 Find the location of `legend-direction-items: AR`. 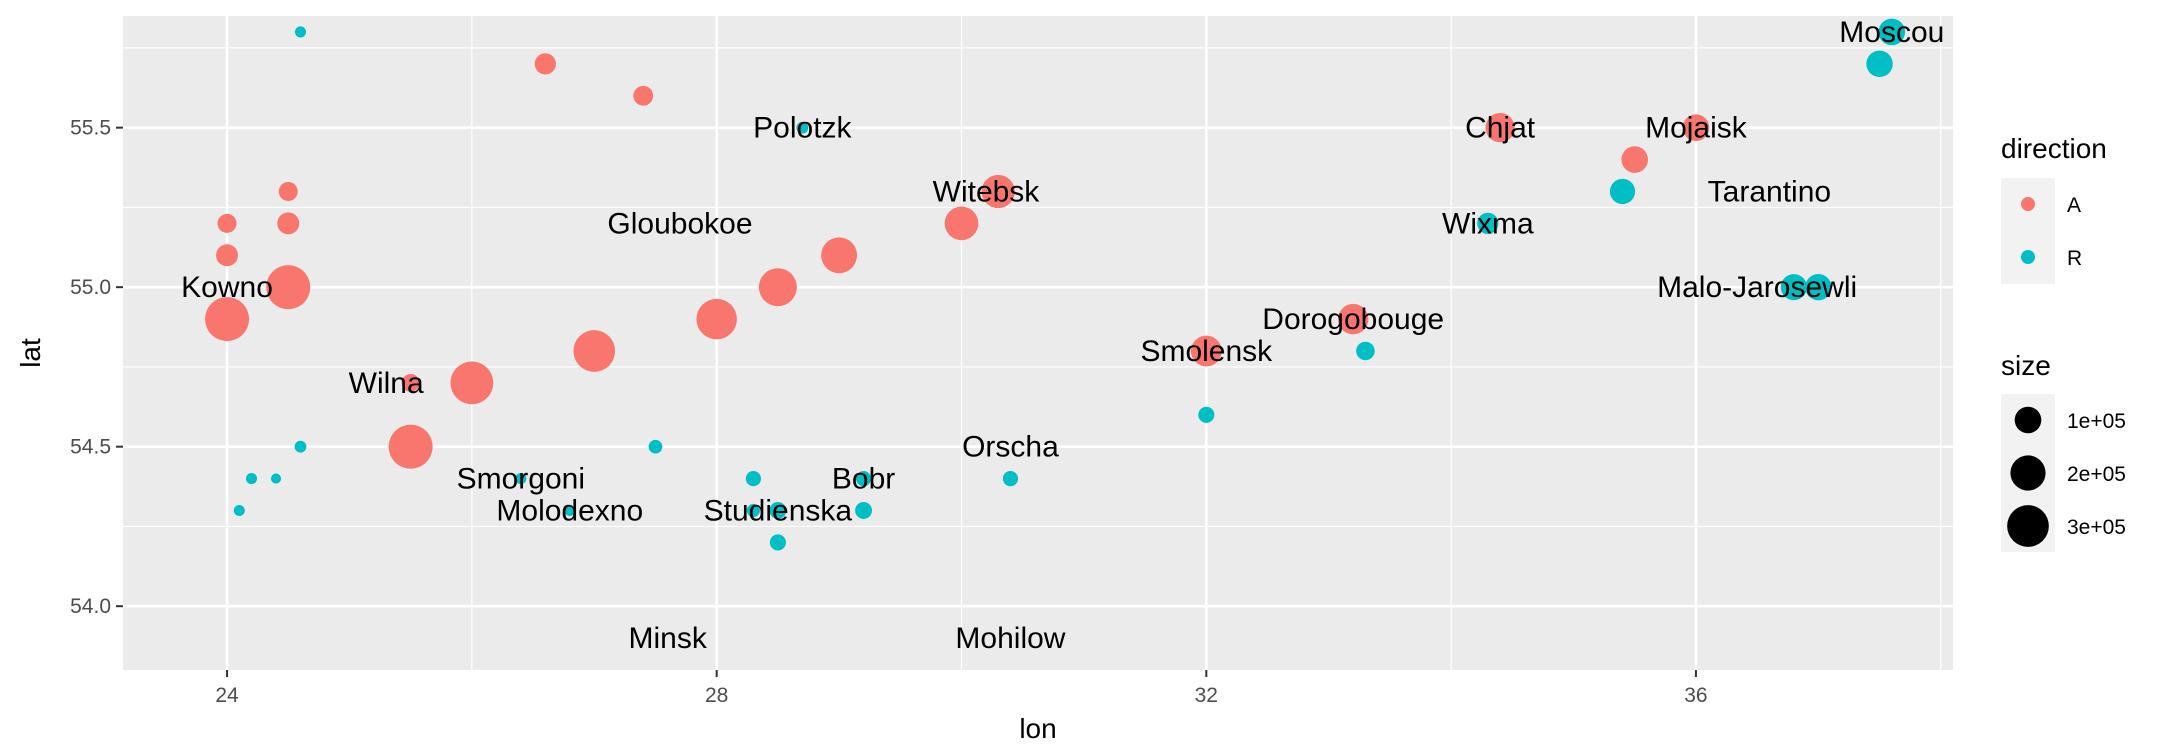

legend-direction-items: AR is located at coordinates (2051, 232).